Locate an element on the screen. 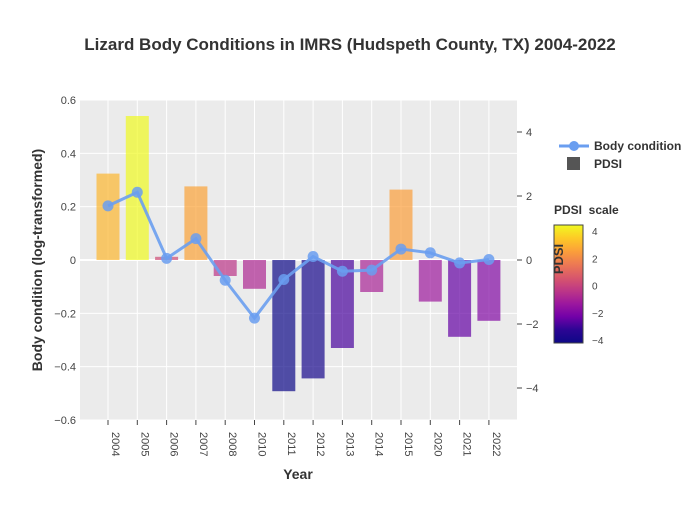  pdsi-bar-2013 is located at coordinates (342, 304).